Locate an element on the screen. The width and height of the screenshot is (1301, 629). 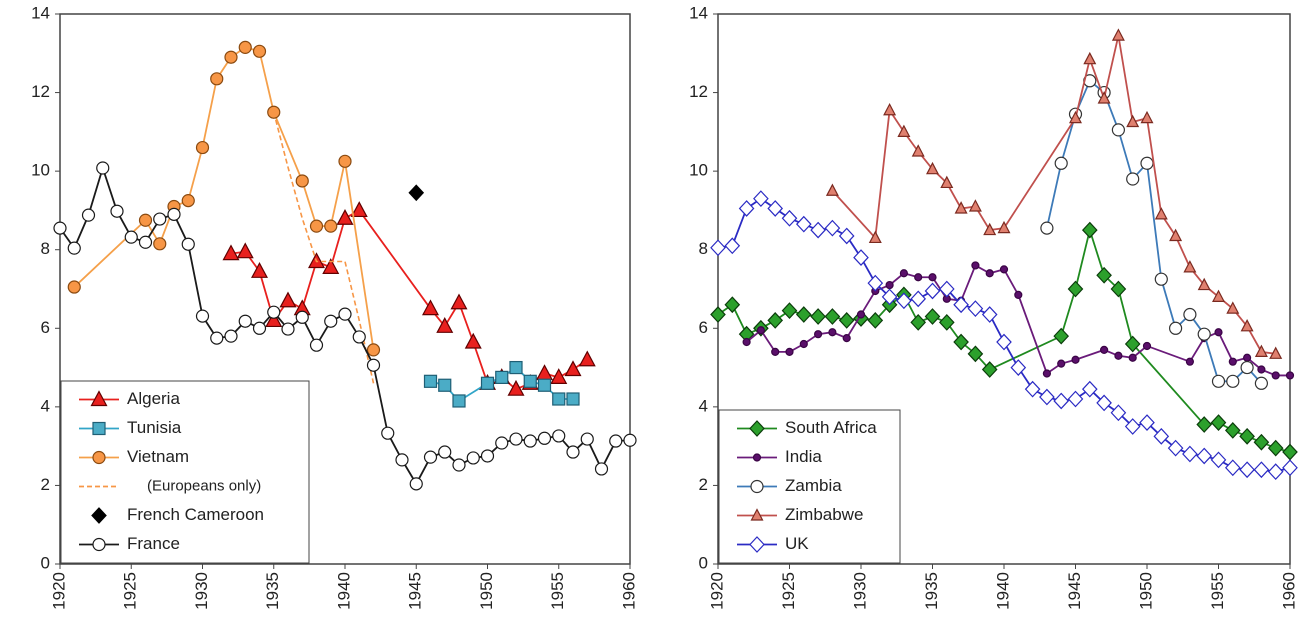
legend-label: India is located at coordinates (803, 456).